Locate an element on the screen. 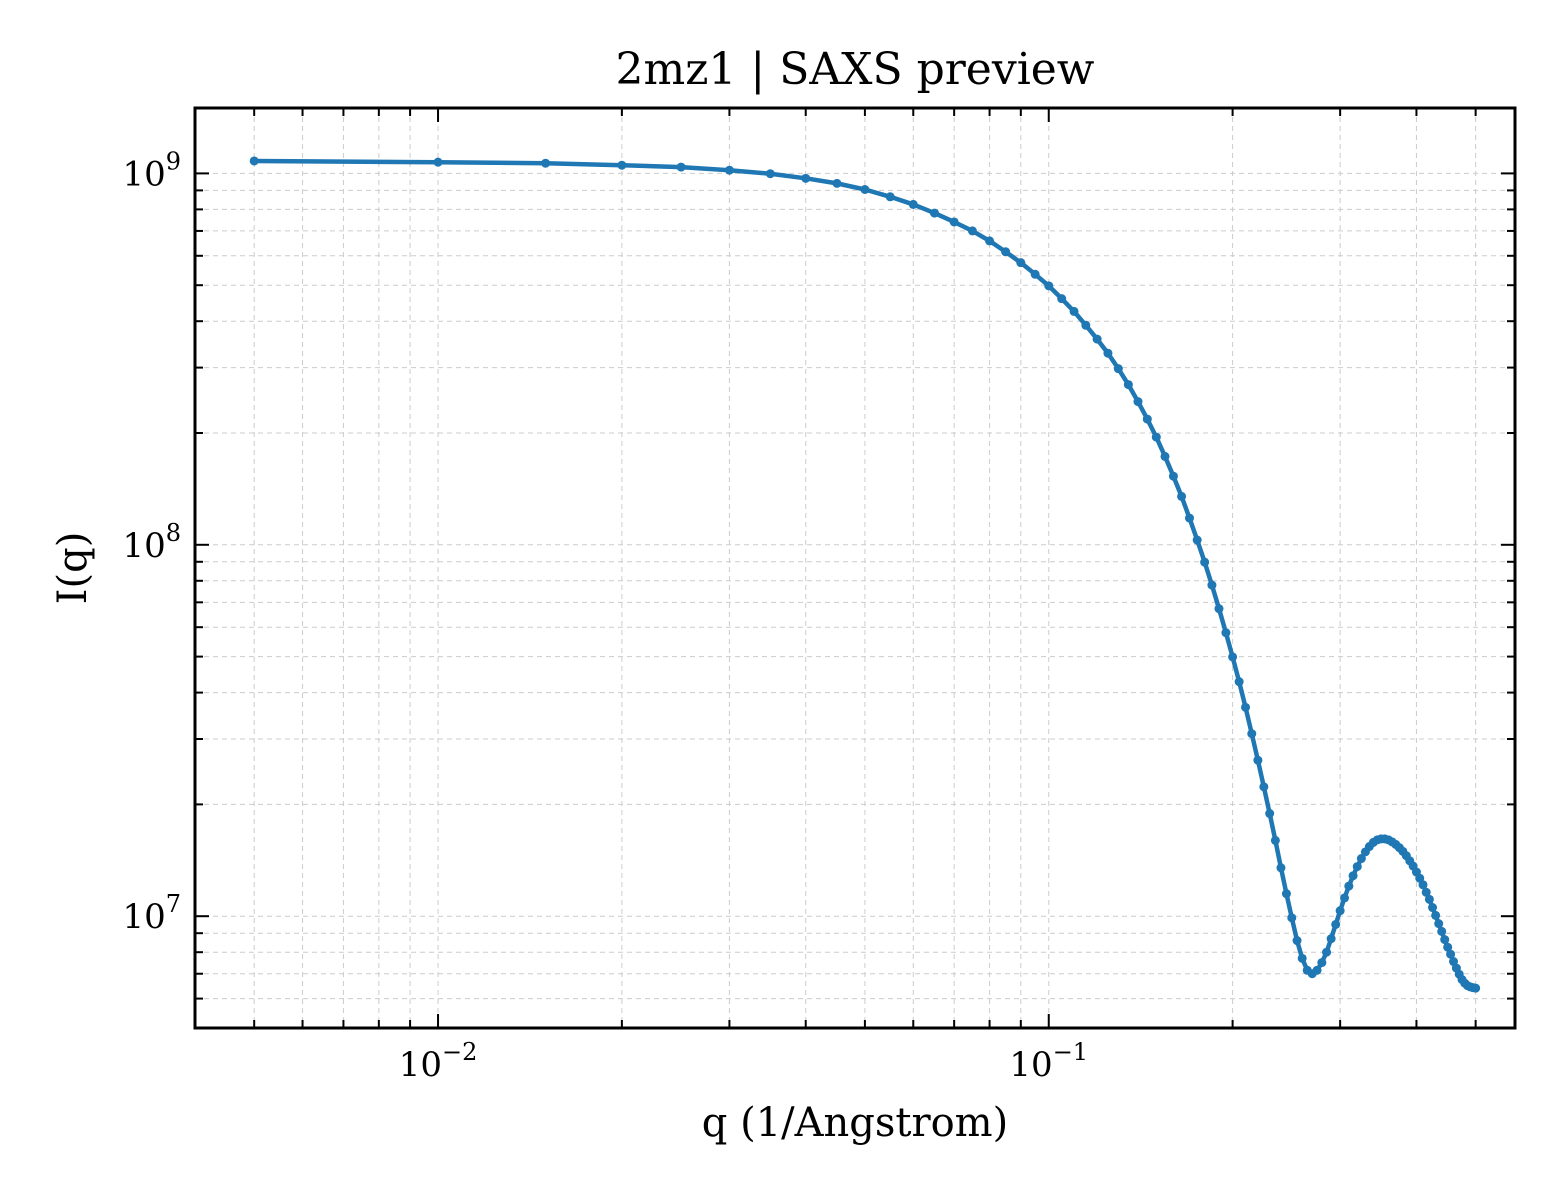  x-axis-label: q (1/Angstrom) is located at coordinates (855, 1123).